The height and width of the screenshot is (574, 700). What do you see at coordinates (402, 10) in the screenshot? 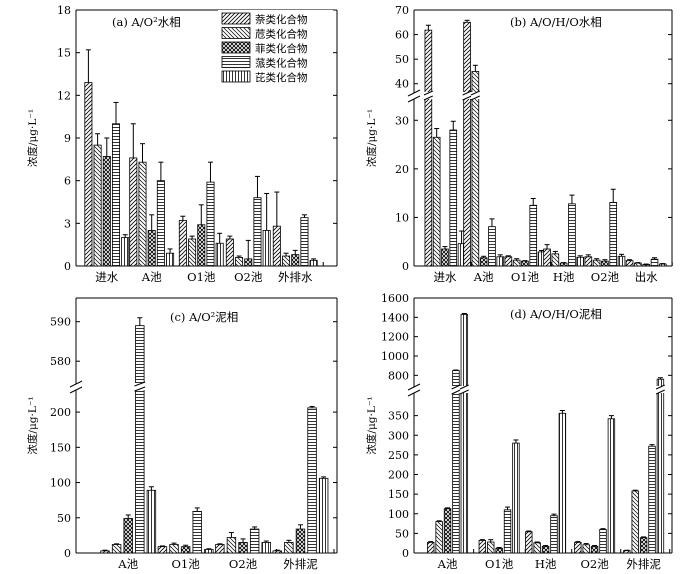
I see `y-tick-label: 70` at bounding box center [402, 10].